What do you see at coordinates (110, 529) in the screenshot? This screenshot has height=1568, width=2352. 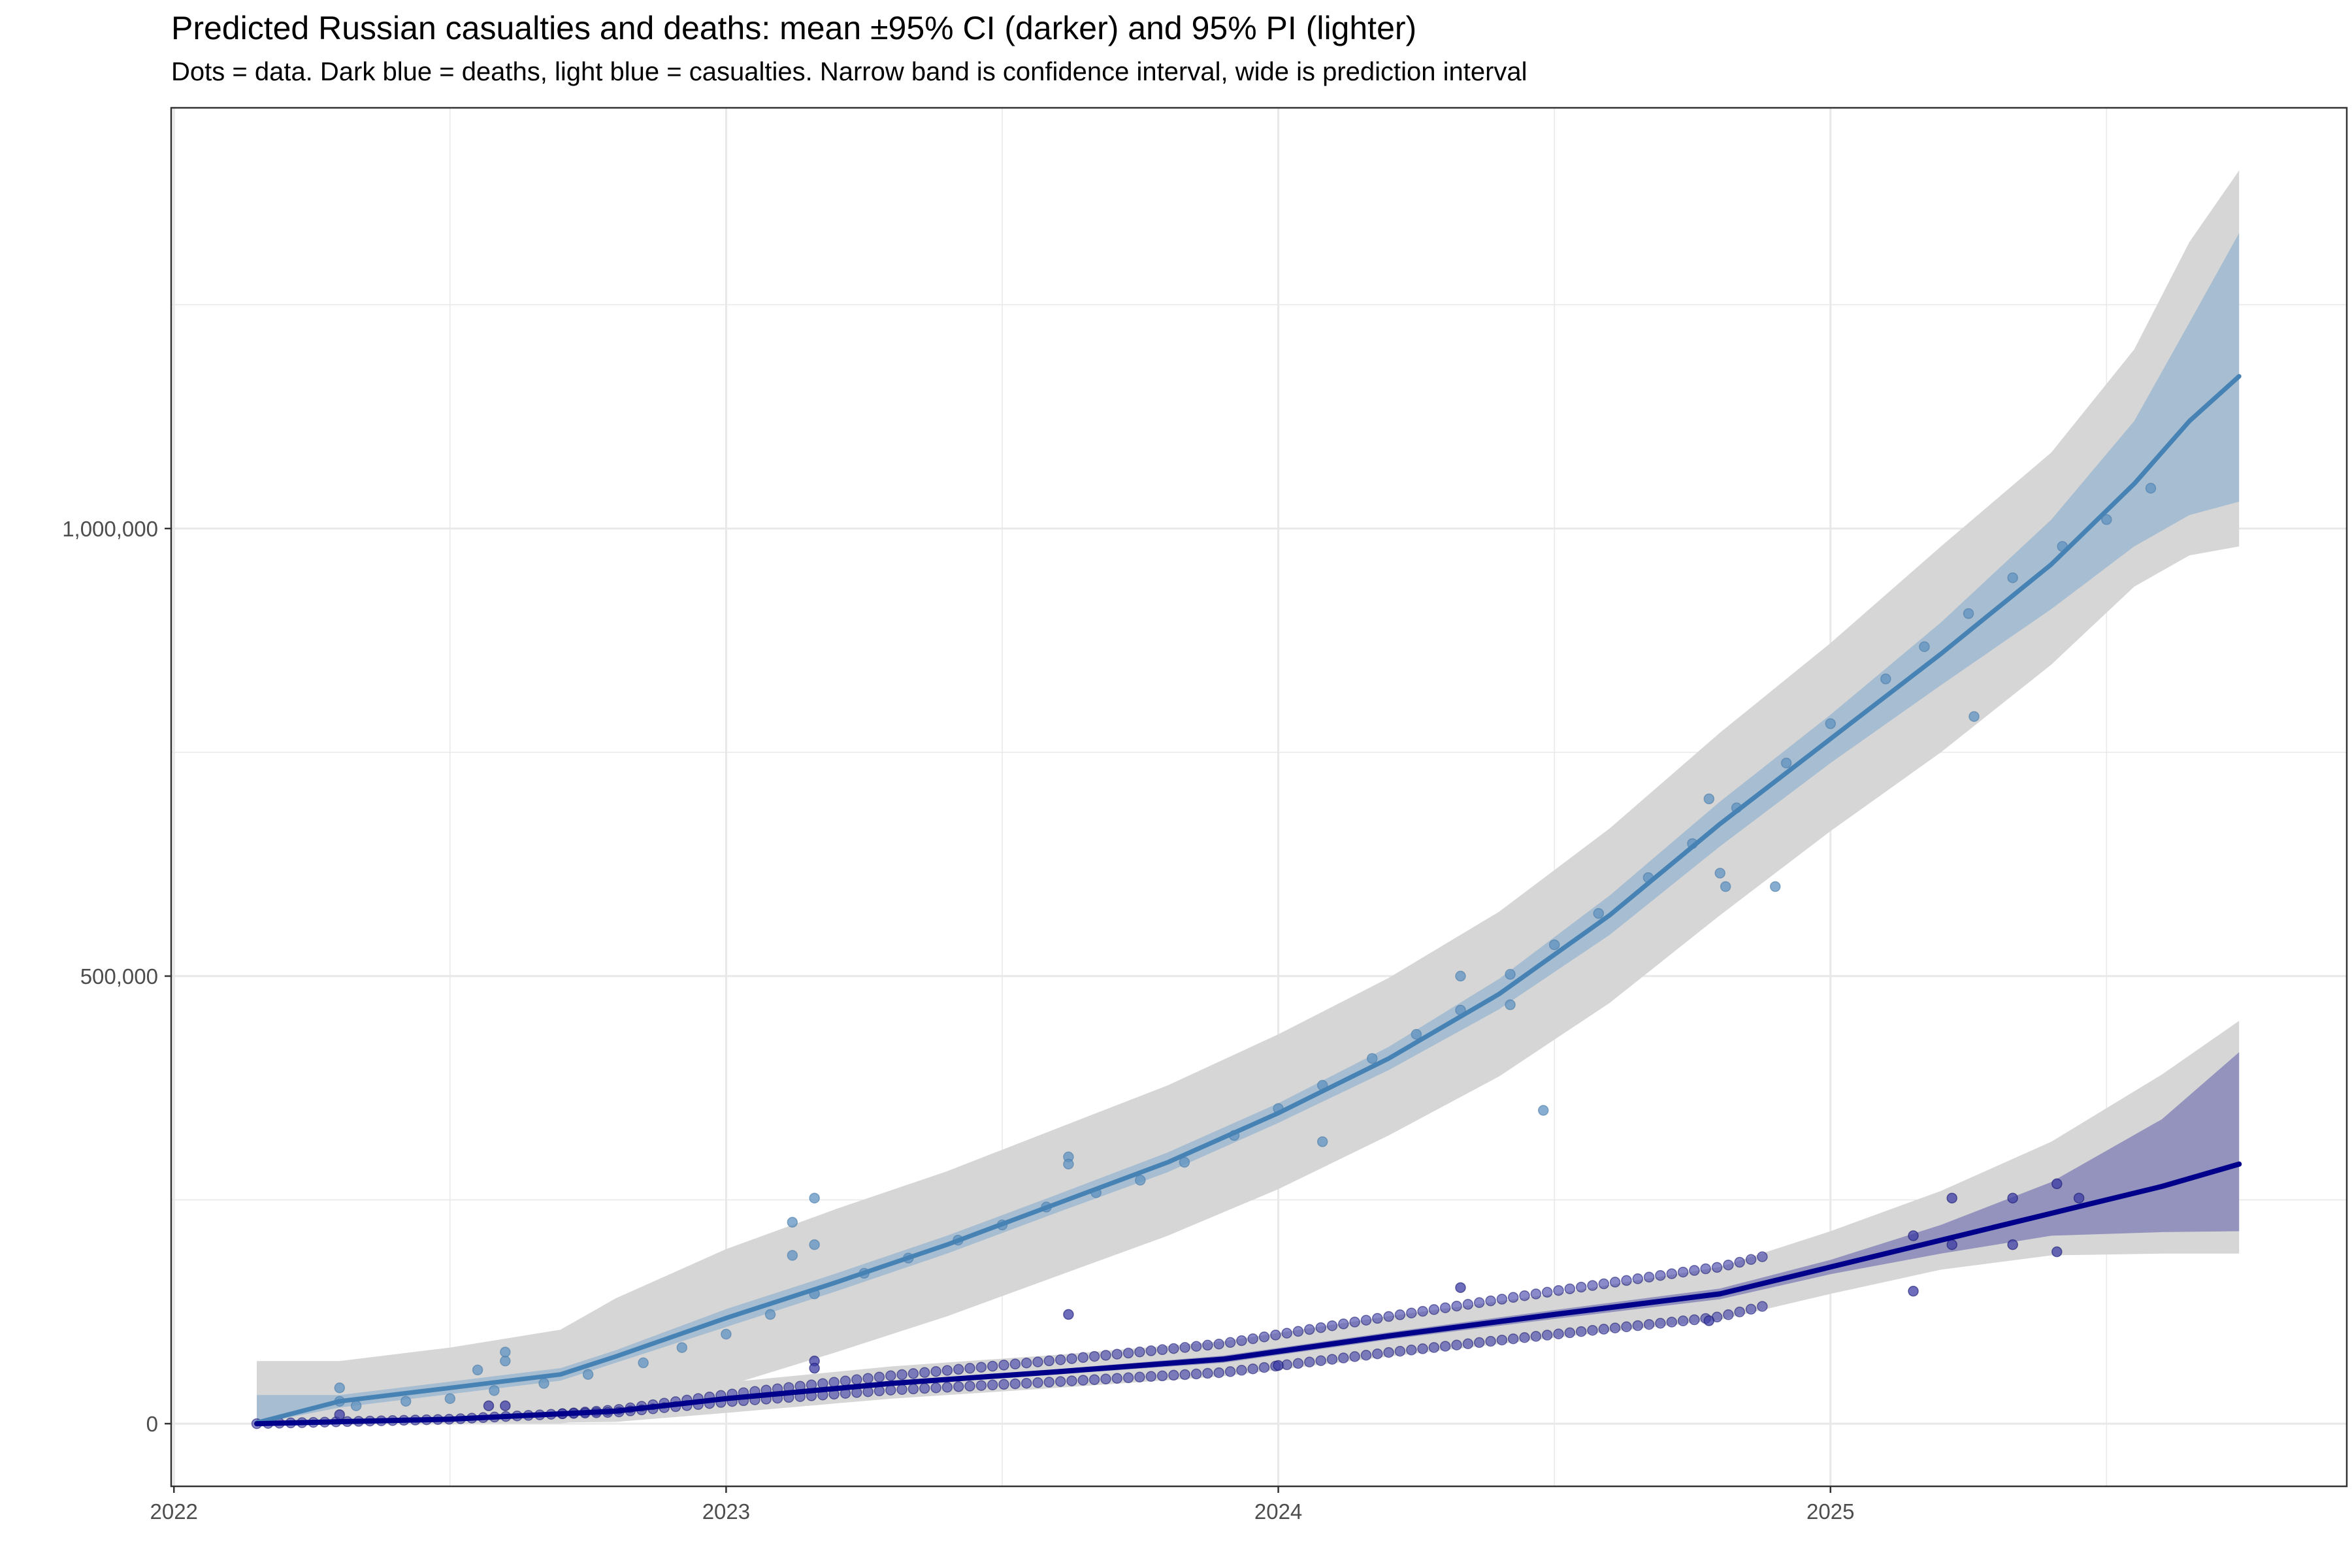 I see `y-tick-label: 1,000,000` at bounding box center [110, 529].